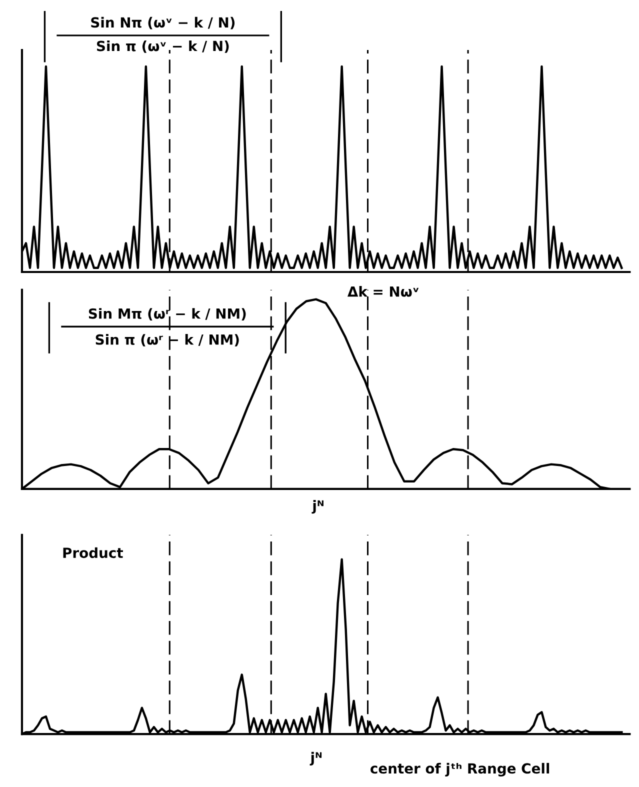 This screenshot has height=787, width=639. What do you see at coordinates (163, 23) in the screenshot?
I see `text: Sin Nπ (ωᵛ − k / N)` at bounding box center [163, 23].